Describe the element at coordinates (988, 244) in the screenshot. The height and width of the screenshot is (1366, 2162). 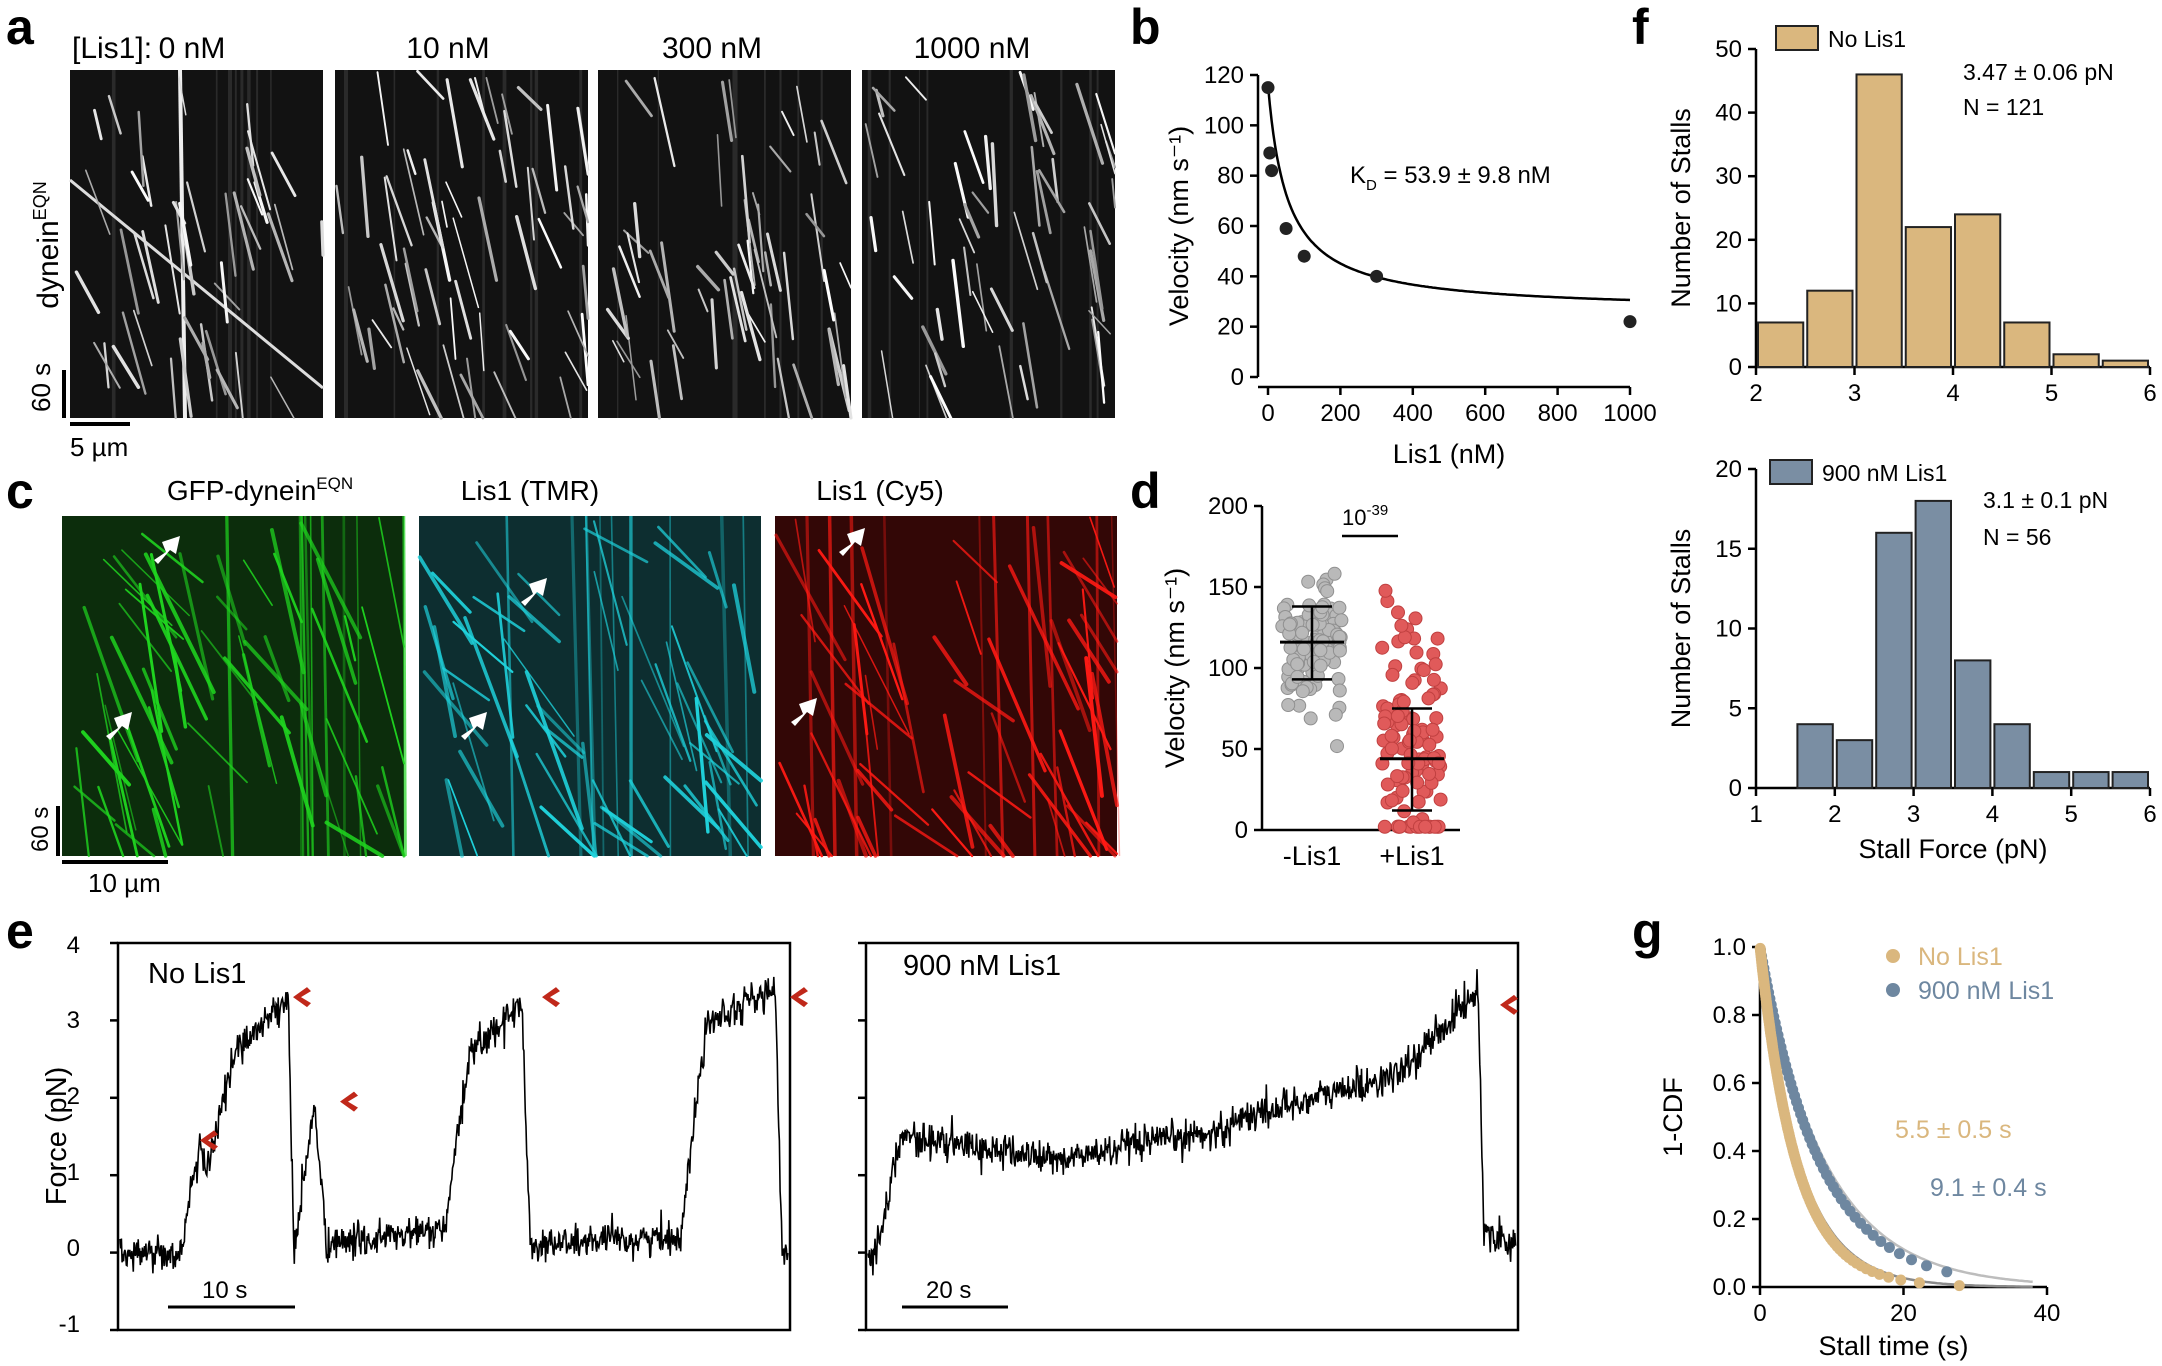
I see `kymograph-1000nM` at that location.